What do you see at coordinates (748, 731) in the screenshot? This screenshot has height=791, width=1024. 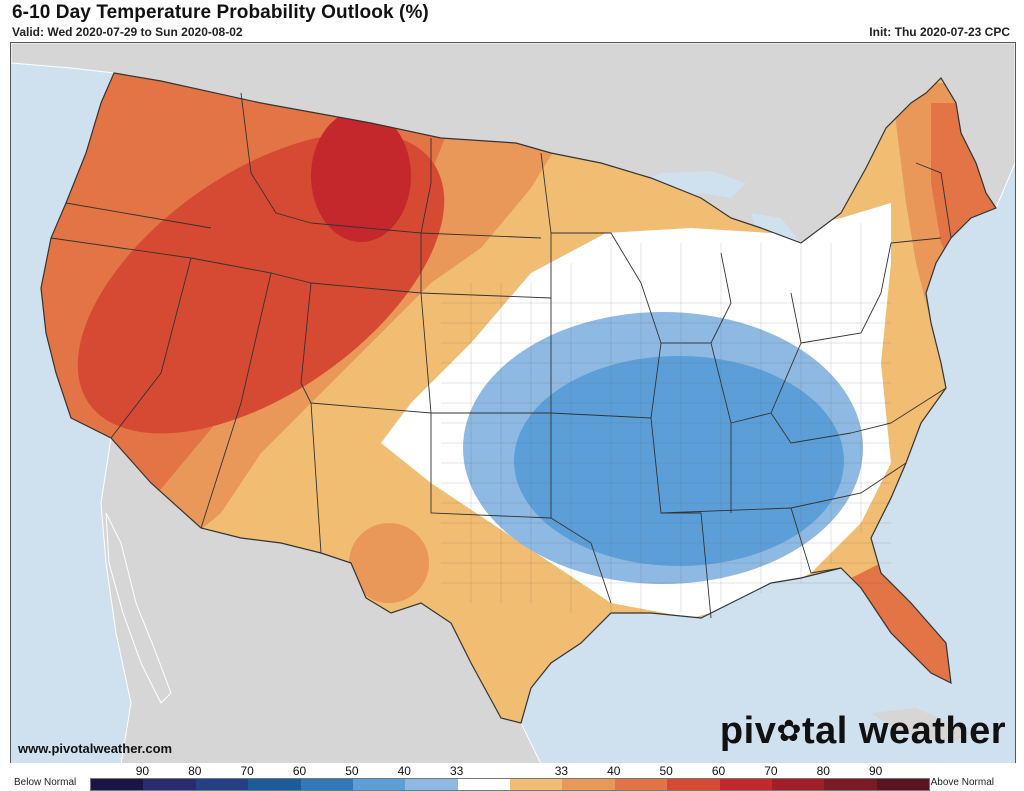 I see `brand-text-left: piv` at bounding box center [748, 731].